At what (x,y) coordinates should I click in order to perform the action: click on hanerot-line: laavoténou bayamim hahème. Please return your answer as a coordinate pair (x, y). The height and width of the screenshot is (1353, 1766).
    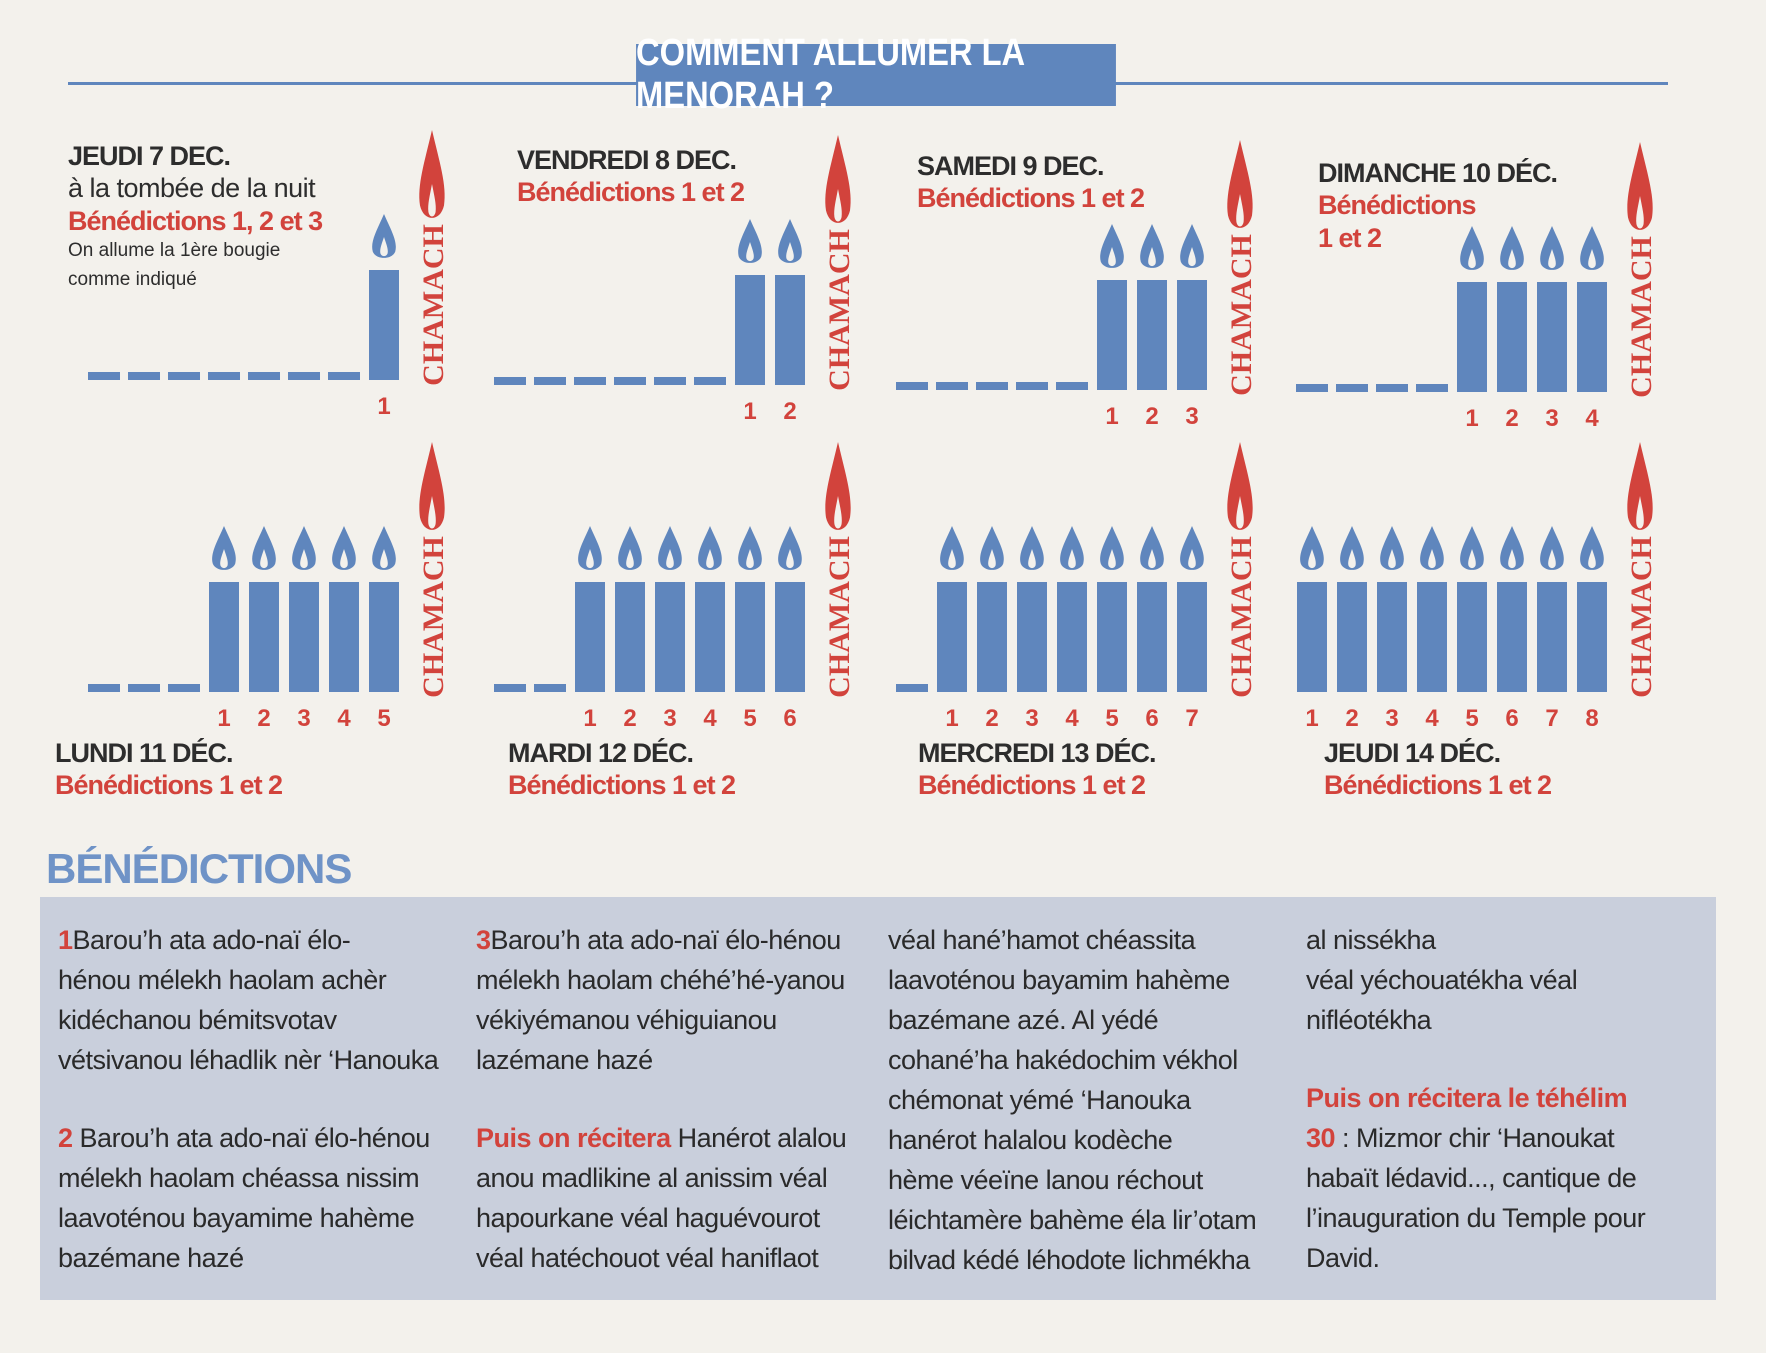
    Looking at the image, I should click on (1059, 980).